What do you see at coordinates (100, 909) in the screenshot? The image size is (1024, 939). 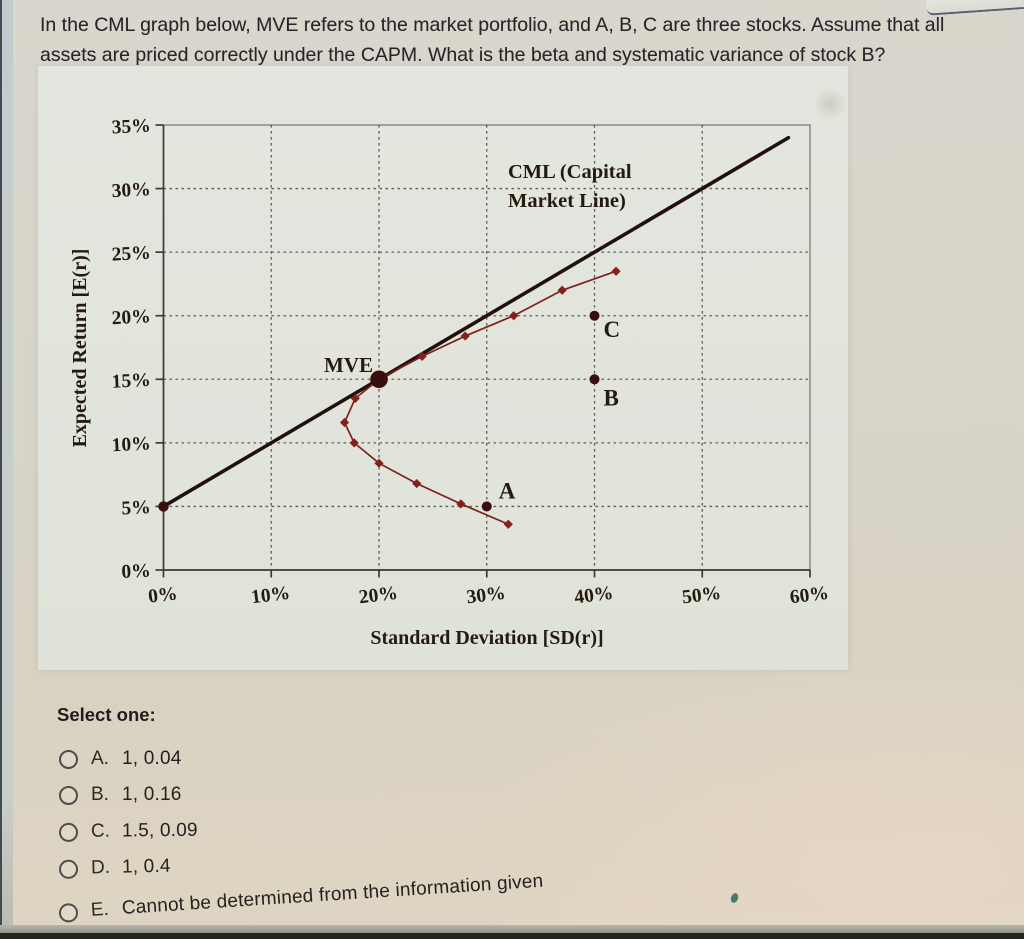 I see `option-letter: E.` at bounding box center [100, 909].